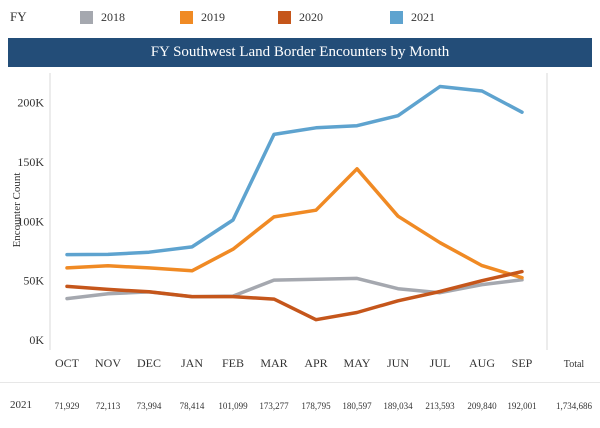 This screenshot has width=600, height=428. What do you see at coordinates (574, 406) in the screenshot?
I see `table-cell-total: 1,734,686` at bounding box center [574, 406].